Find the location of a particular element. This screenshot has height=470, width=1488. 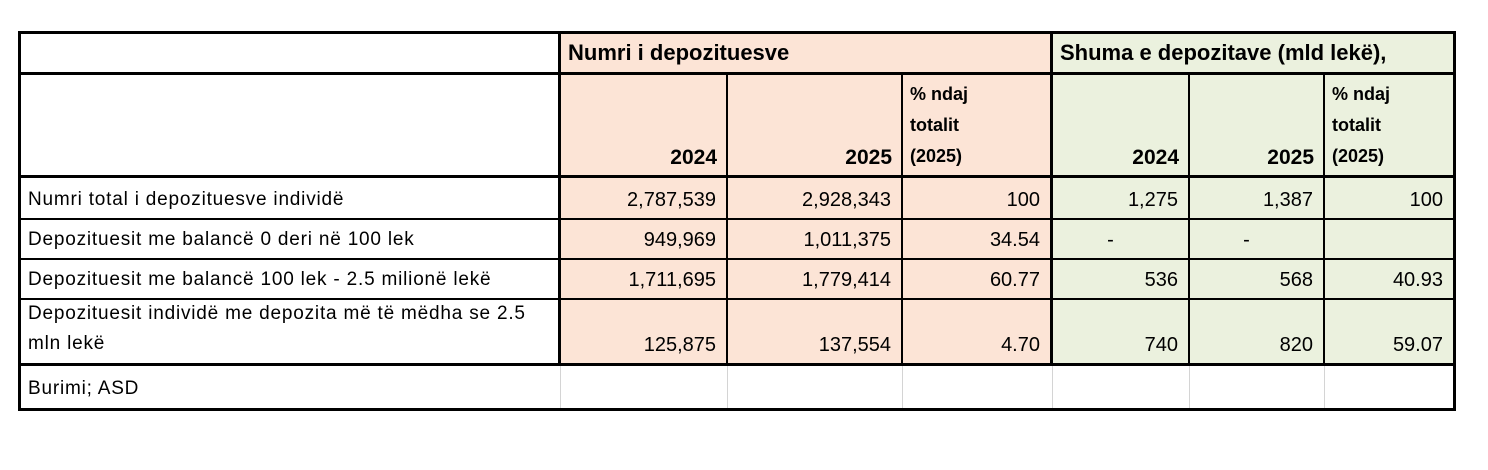

col-header-numri-pct-totalit: % ndaj totalit (2025) is located at coordinates (978, 126).